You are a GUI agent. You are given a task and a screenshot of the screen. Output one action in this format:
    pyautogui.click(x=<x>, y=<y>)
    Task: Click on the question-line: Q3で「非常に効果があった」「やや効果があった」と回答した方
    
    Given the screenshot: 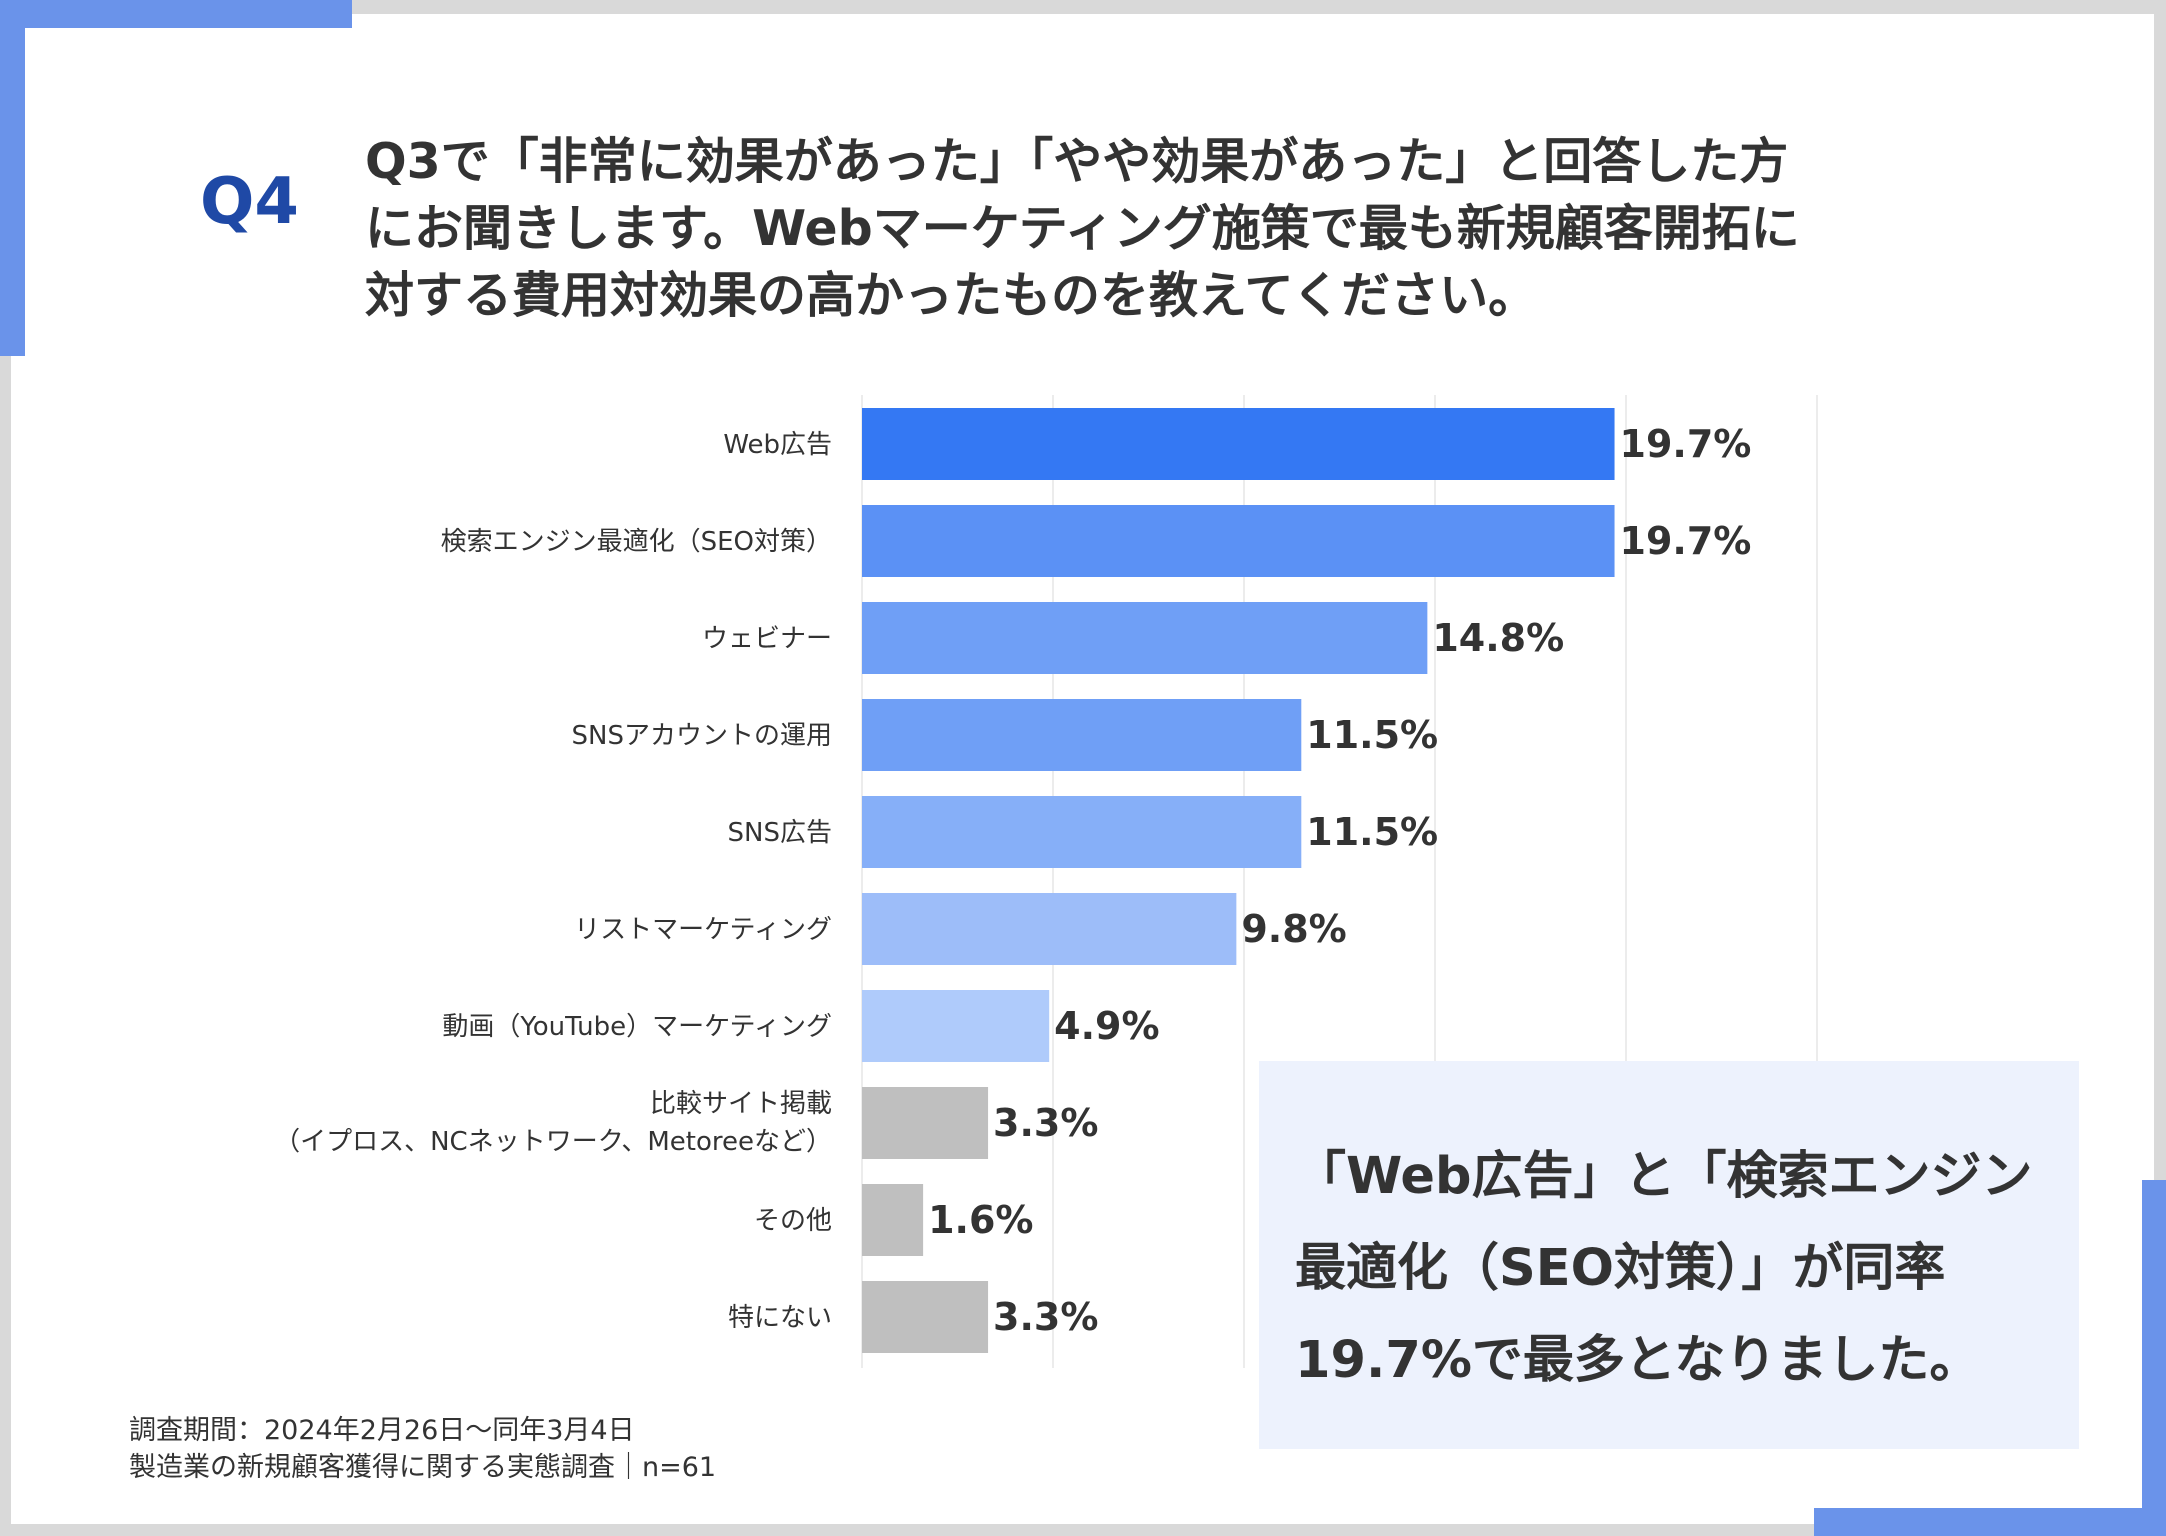 What is the action you would take?
    pyautogui.click(x=1077, y=161)
    